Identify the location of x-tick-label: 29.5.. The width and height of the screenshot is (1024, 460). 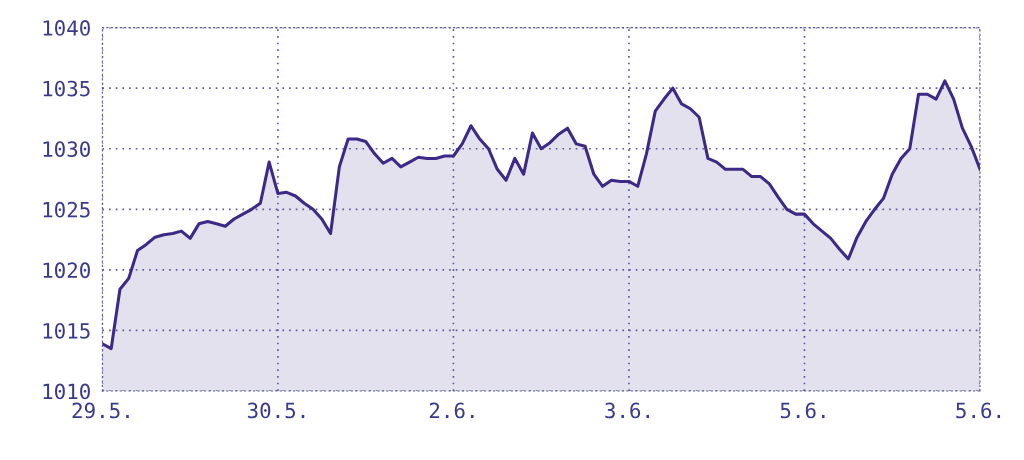
(100, 410).